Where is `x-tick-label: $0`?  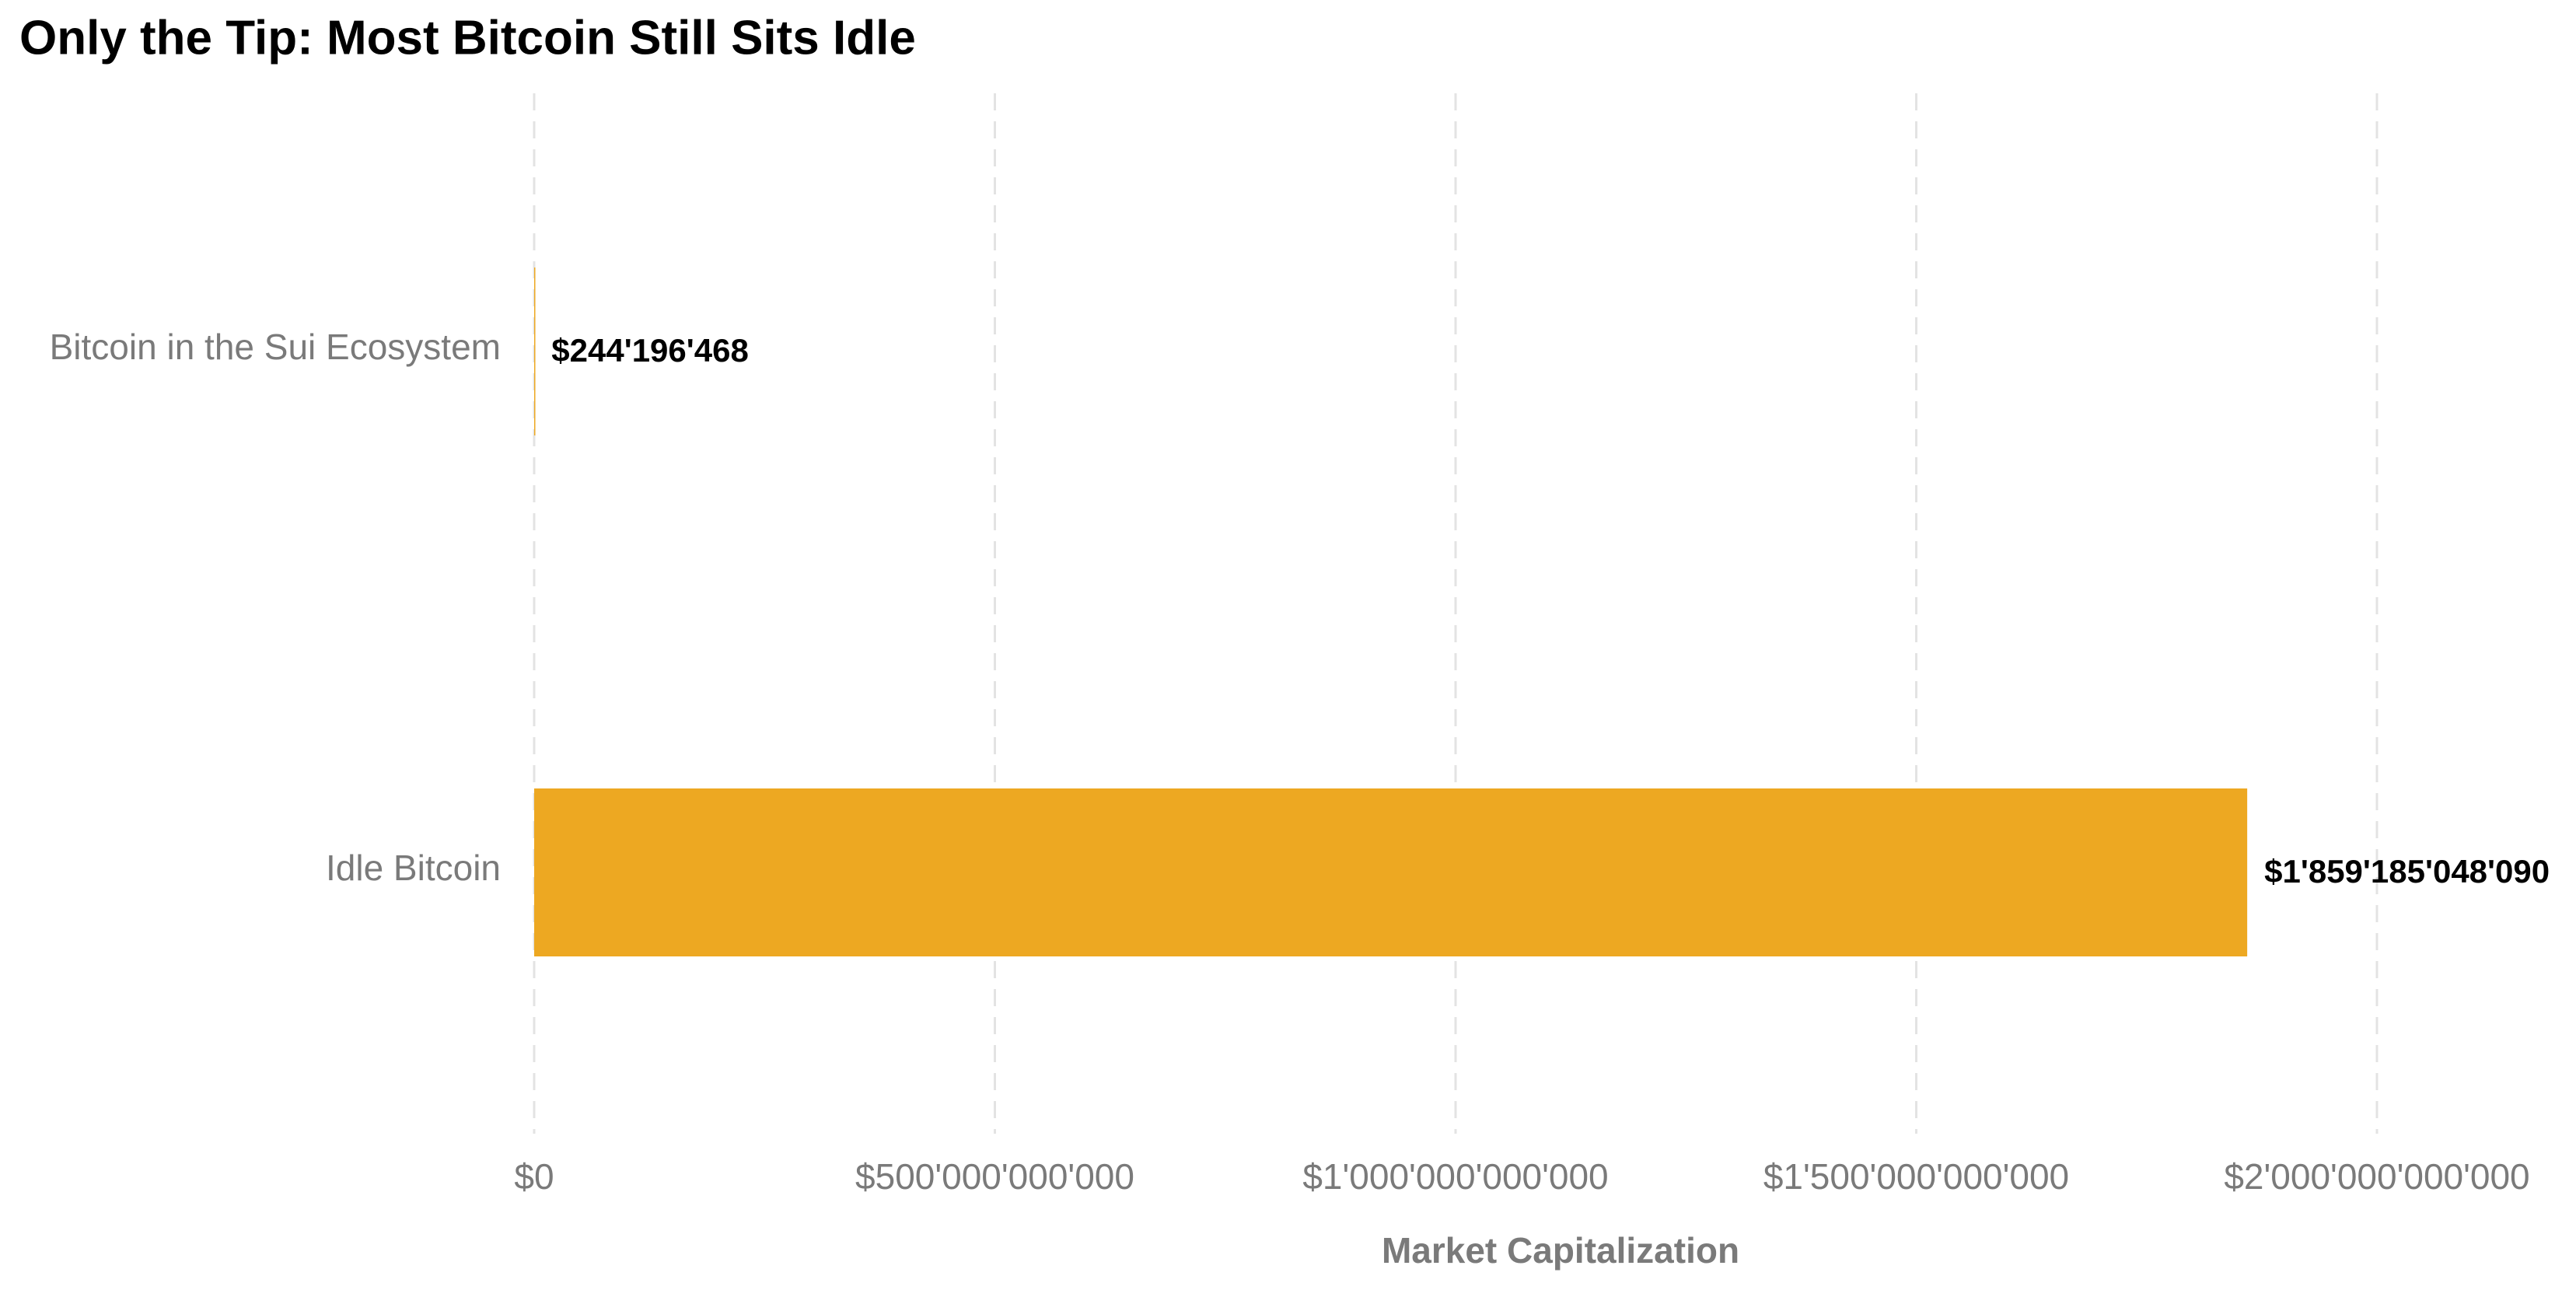 x-tick-label: $0 is located at coordinates (534, 1176).